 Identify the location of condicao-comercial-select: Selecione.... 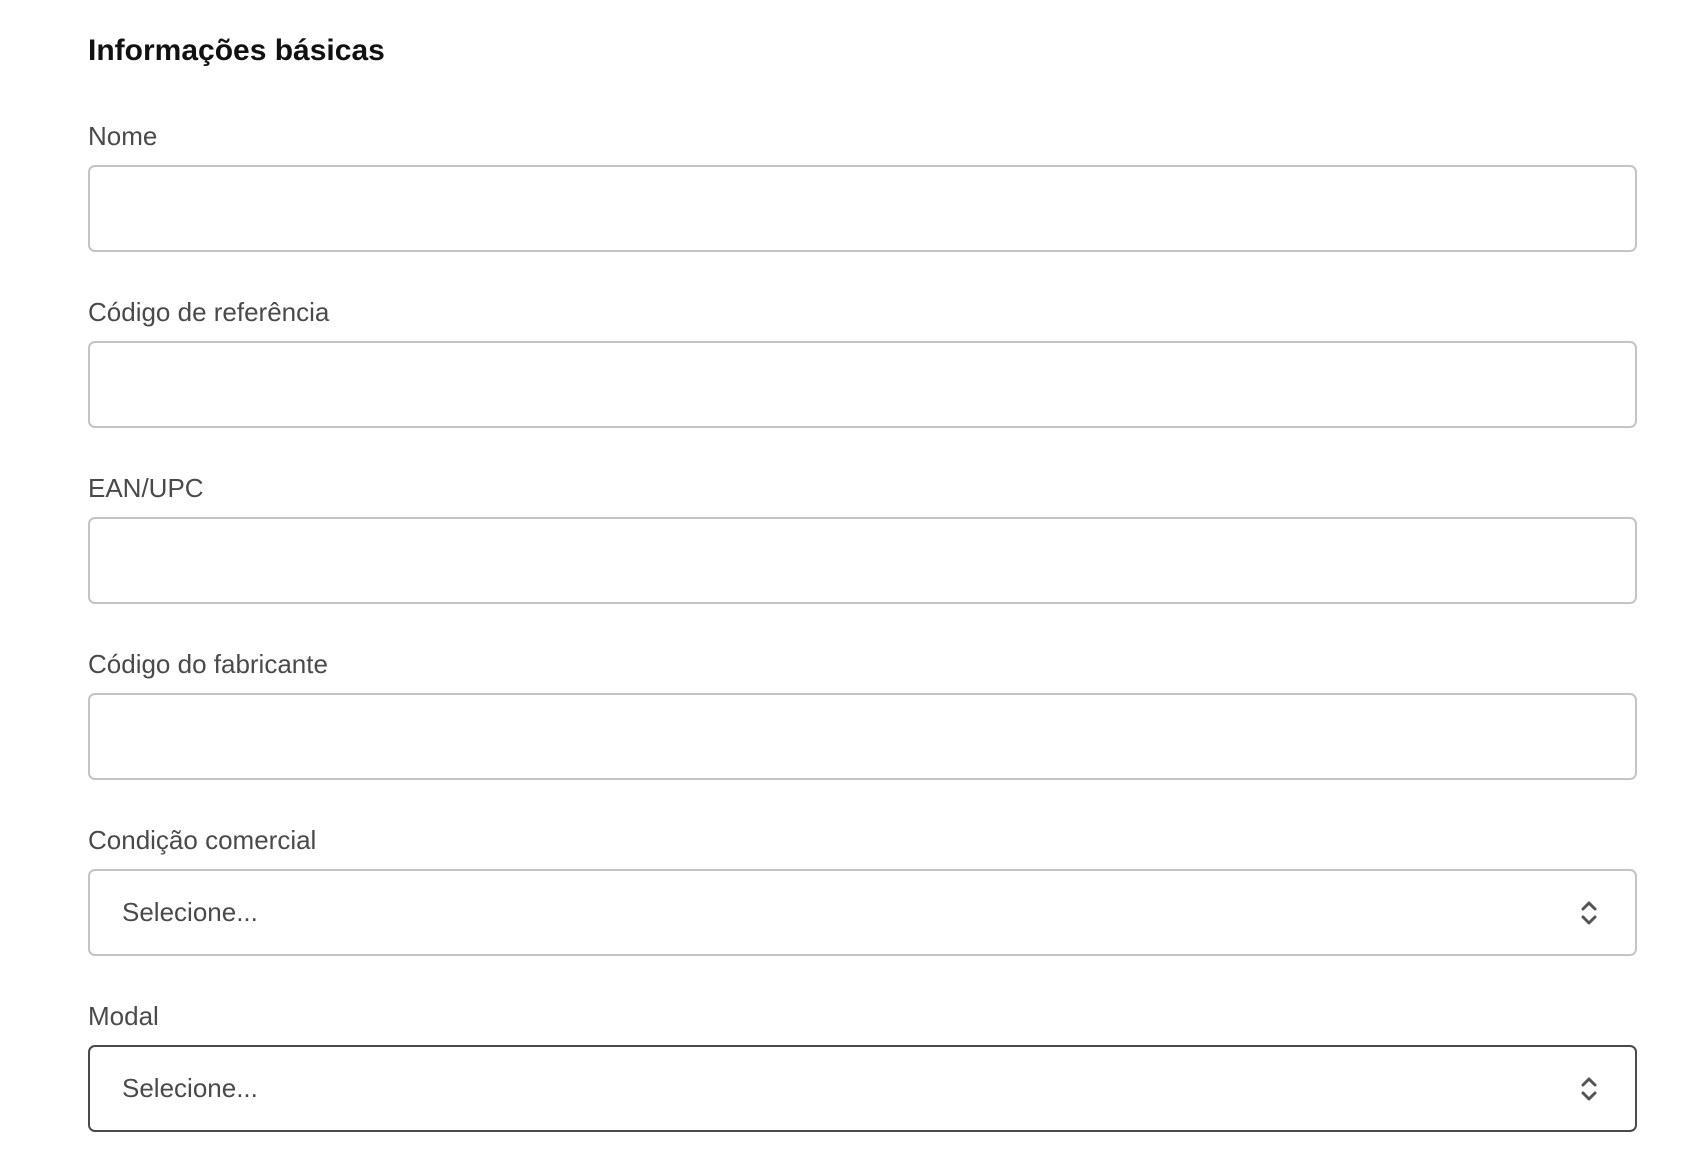
(862, 912).